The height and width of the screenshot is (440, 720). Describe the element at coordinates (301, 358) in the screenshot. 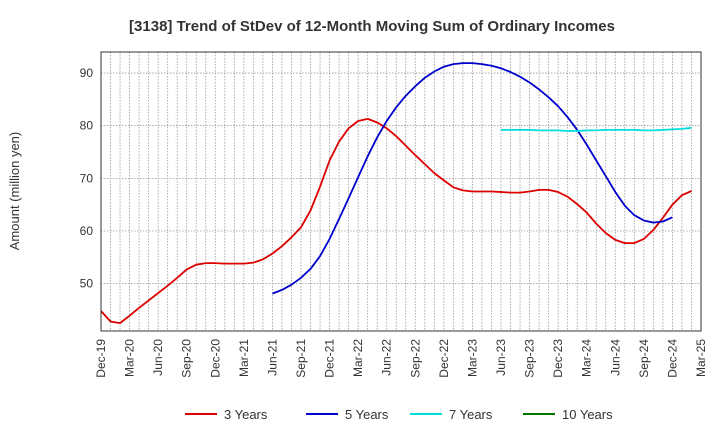

I see `x-tick-label: Sep-21` at that location.